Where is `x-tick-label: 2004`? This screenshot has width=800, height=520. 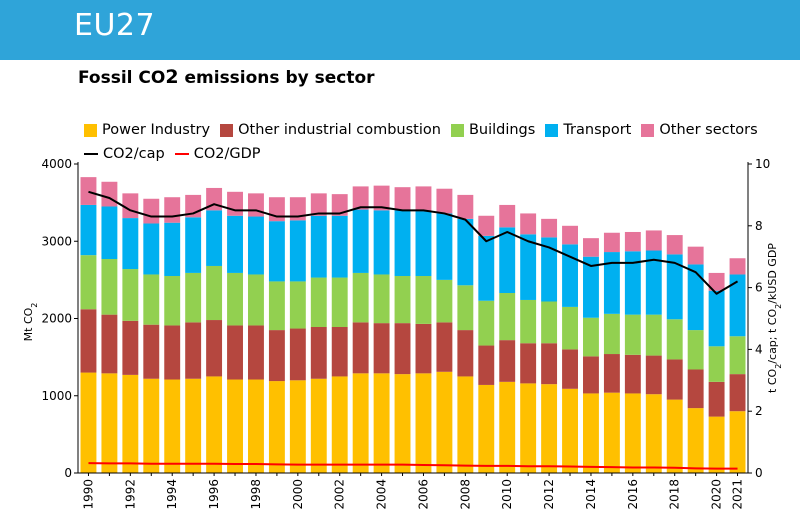 x-tick-label: 2004 is located at coordinates (382, 494).